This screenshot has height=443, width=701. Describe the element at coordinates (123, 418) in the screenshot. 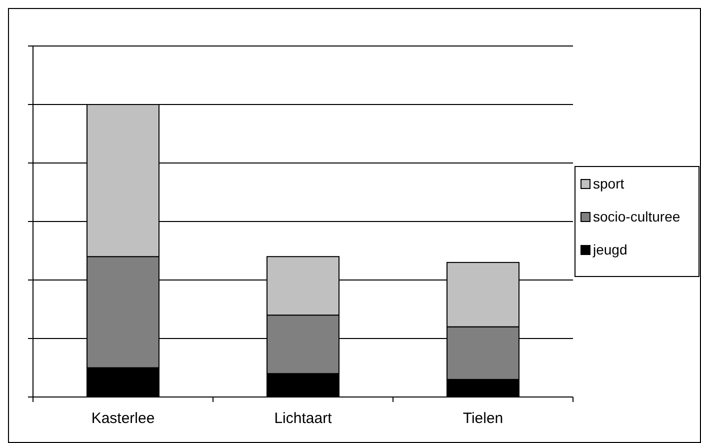

I see `x-tick-label: Kasterlee` at that location.